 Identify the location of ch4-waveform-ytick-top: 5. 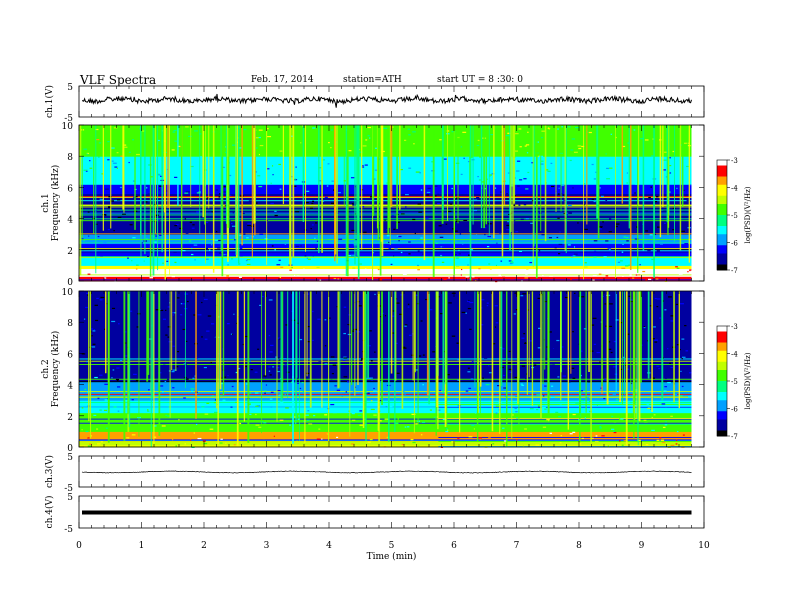
(70, 498).